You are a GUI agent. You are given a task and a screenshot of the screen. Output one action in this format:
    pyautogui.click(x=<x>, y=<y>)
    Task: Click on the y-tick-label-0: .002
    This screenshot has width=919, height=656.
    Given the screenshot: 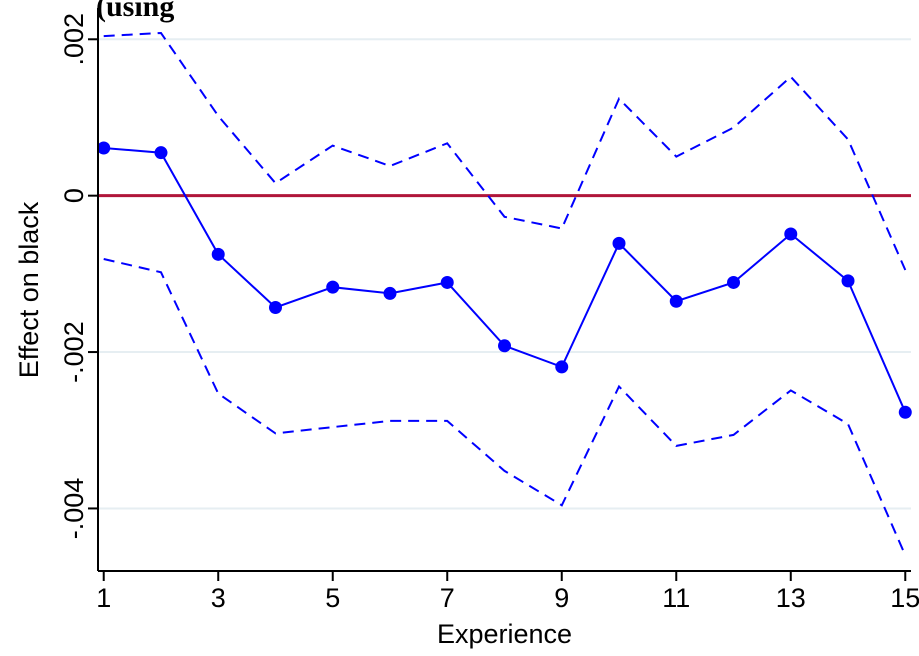 What is the action you would take?
    pyautogui.click(x=74, y=39)
    